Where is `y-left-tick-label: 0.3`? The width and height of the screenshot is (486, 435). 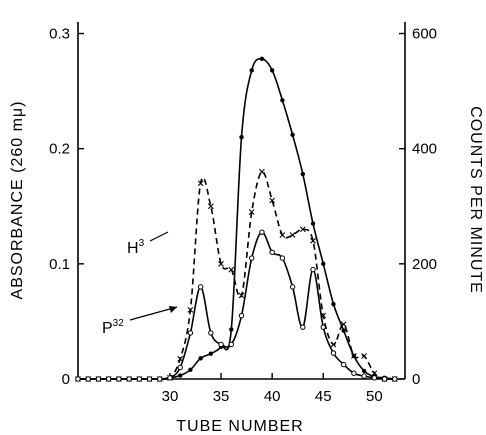
y-left-tick-label: 0.3 is located at coordinates (59, 34).